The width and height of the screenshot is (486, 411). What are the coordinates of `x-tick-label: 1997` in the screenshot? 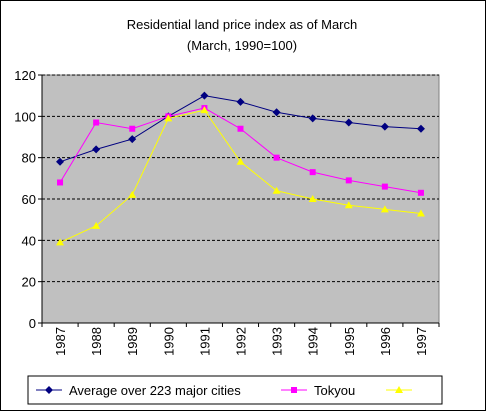 It's located at (421, 341).